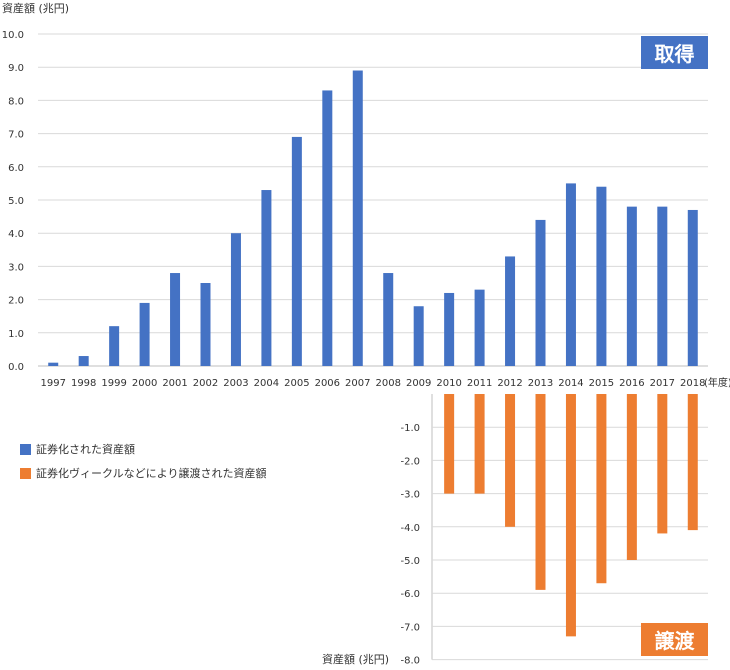  I want to click on top-y-tick-label: 8.0, so click(16, 101).